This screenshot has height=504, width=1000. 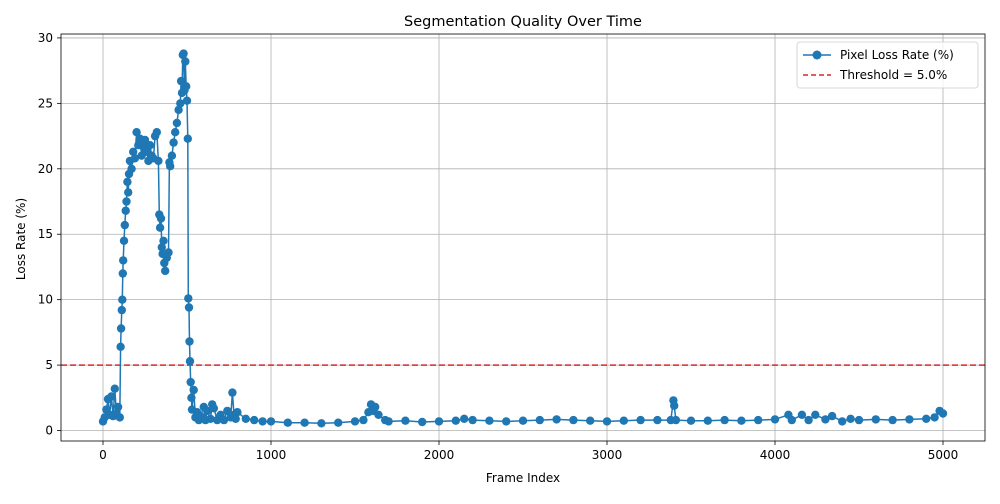 What do you see at coordinates (49, 431) in the screenshot?
I see `y-tick-label: 0` at bounding box center [49, 431].